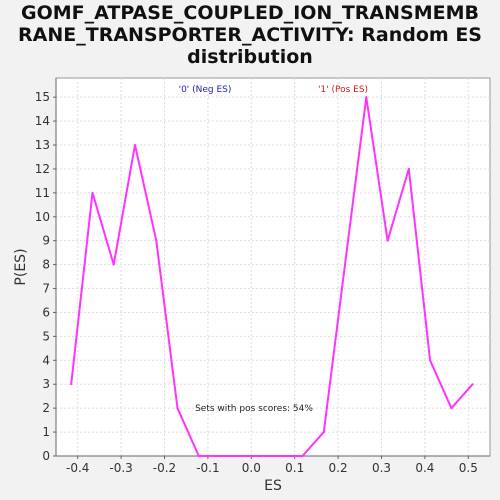  Describe the element at coordinates (46, 336) in the screenshot. I see `y-tick-label: 5` at that location.